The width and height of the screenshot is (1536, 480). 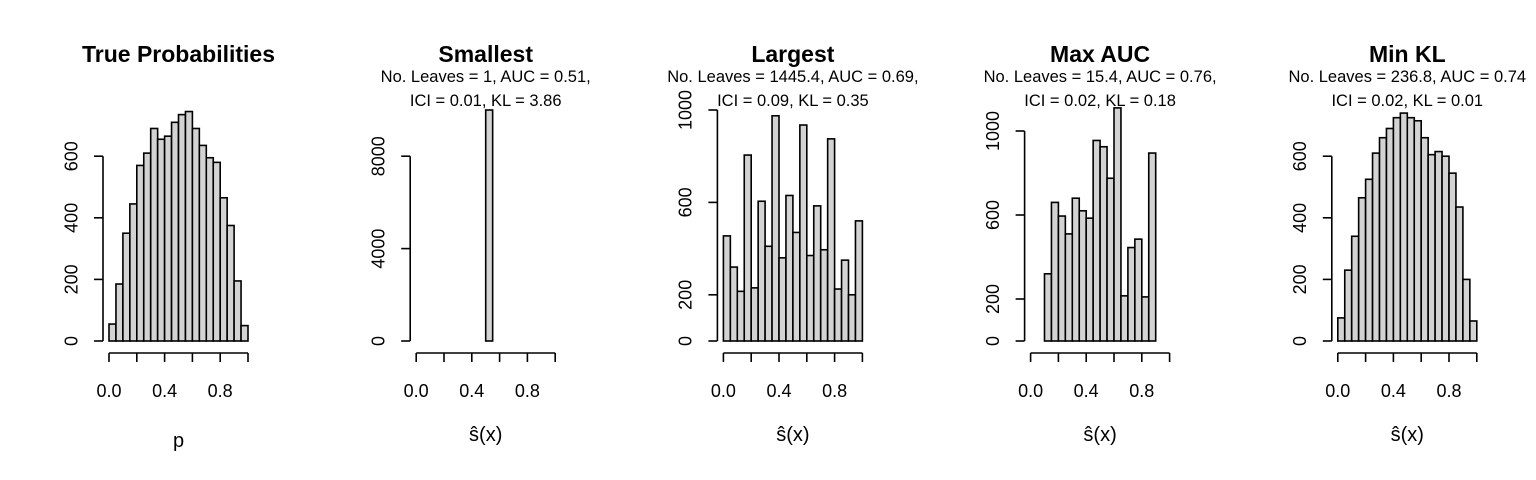 What do you see at coordinates (379, 249) in the screenshot?
I see `y-tick-label: 4000` at bounding box center [379, 249].